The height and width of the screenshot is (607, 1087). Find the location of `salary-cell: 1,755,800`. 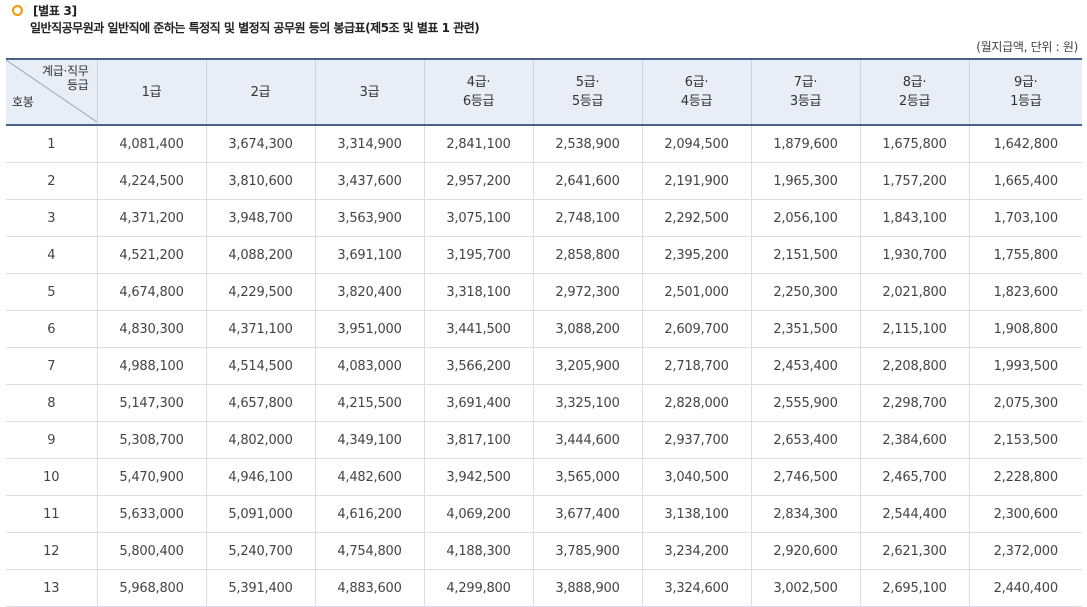

salary-cell: 1,755,800 is located at coordinates (1025, 255).